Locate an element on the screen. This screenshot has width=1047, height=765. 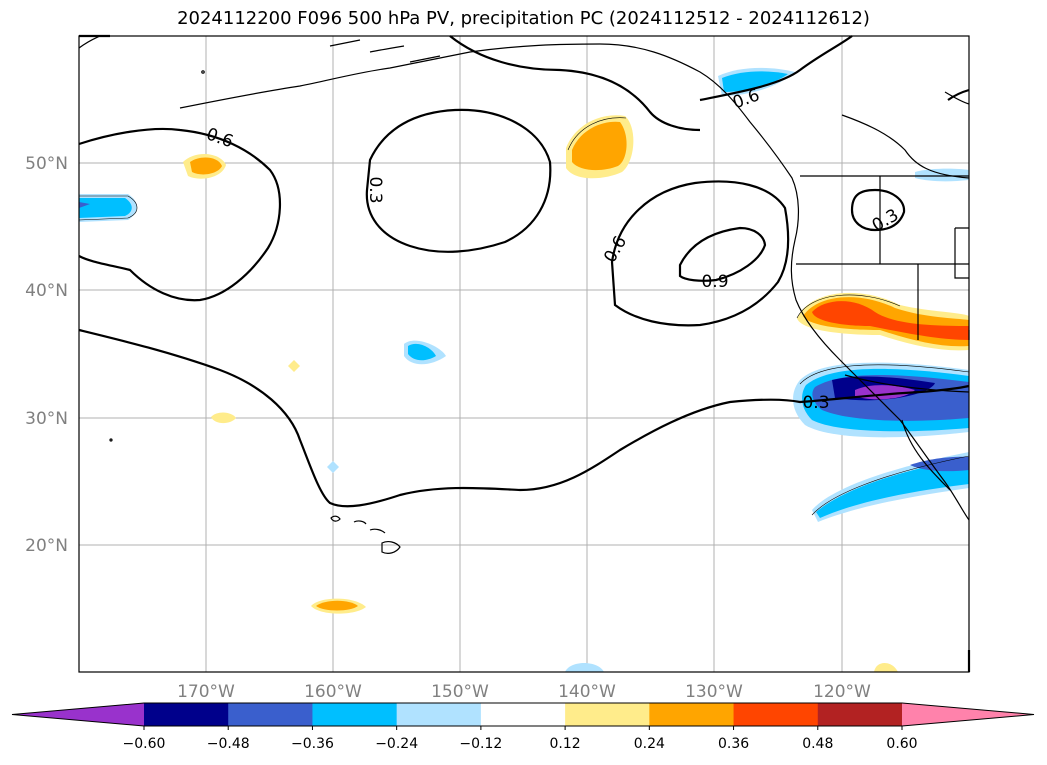
contour-0.6-closed is located at coordinates (700, 253).